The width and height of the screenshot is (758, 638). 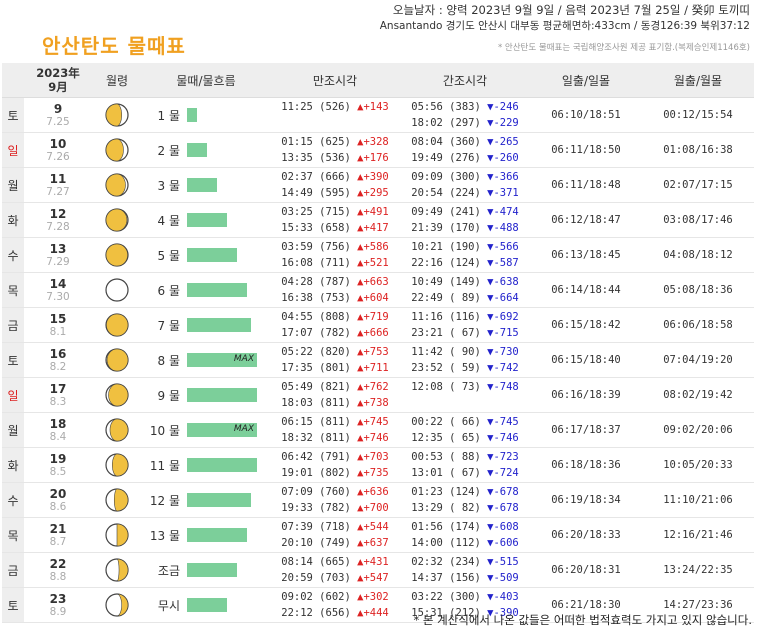 I want to click on tide-time-level: 22:12 (656), so click(x=316, y=613).